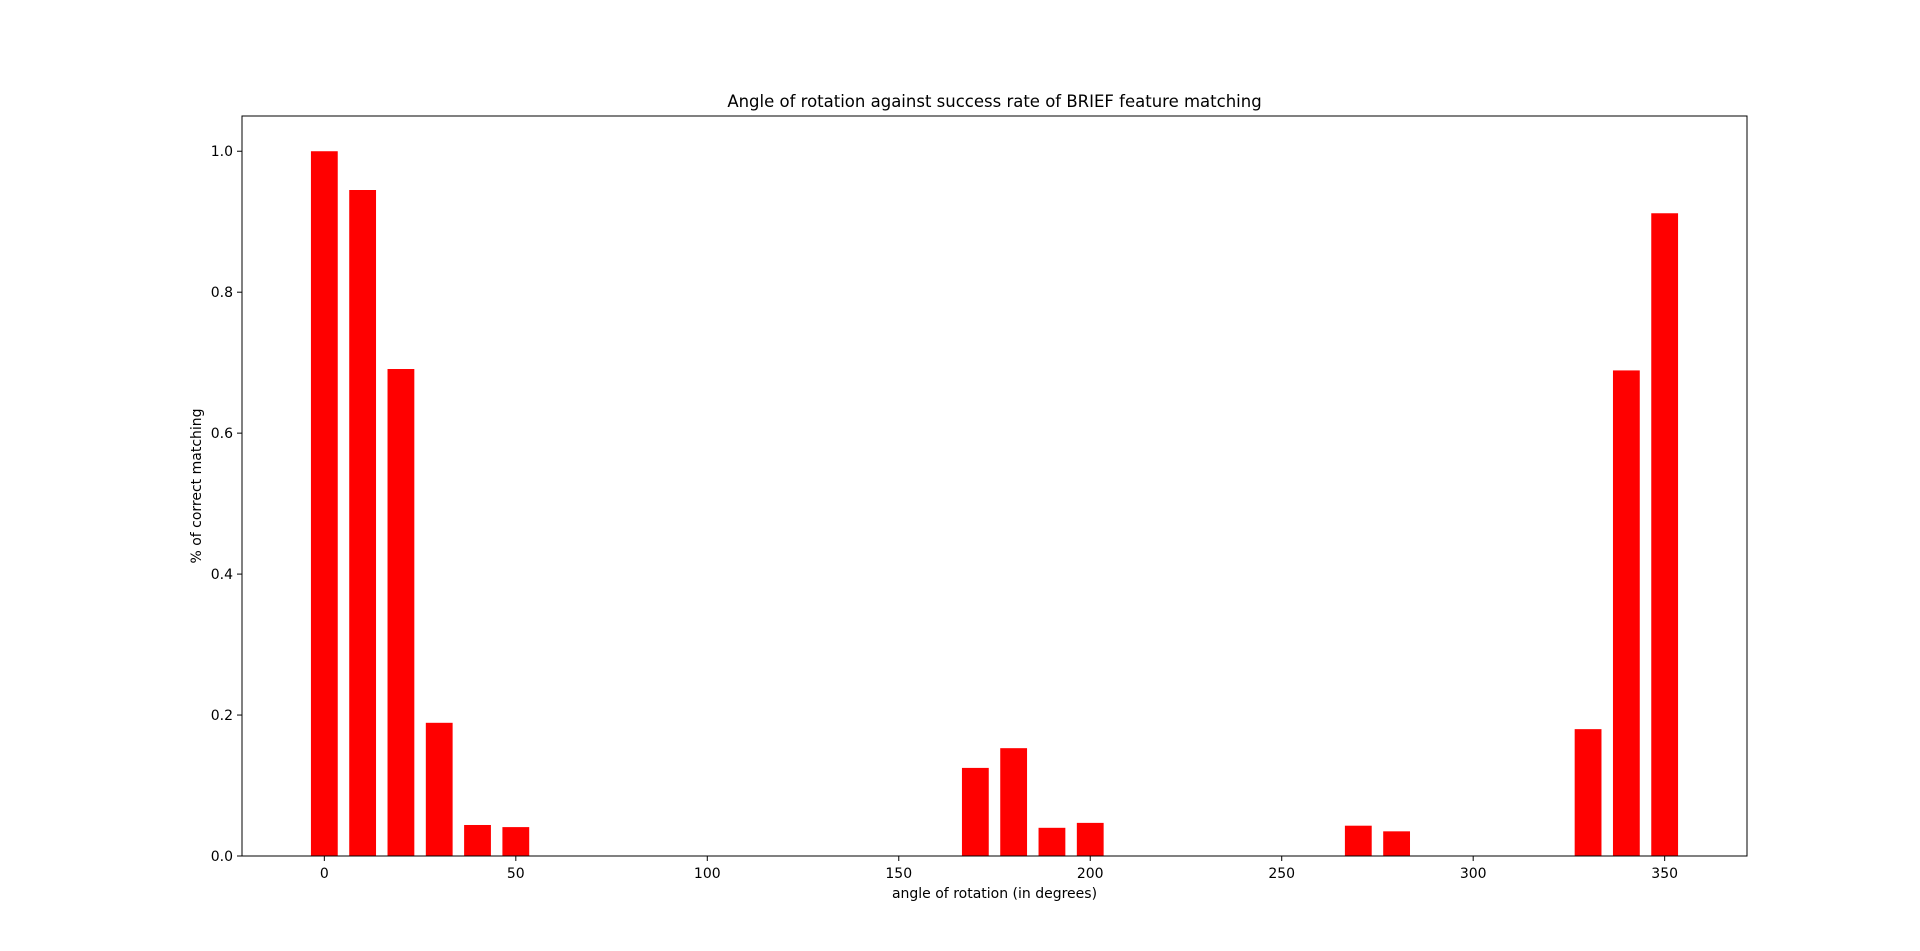  Describe the element at coordinates (707, 874) in the screenshot. I see `x-tick-label-100: 100` at that location.